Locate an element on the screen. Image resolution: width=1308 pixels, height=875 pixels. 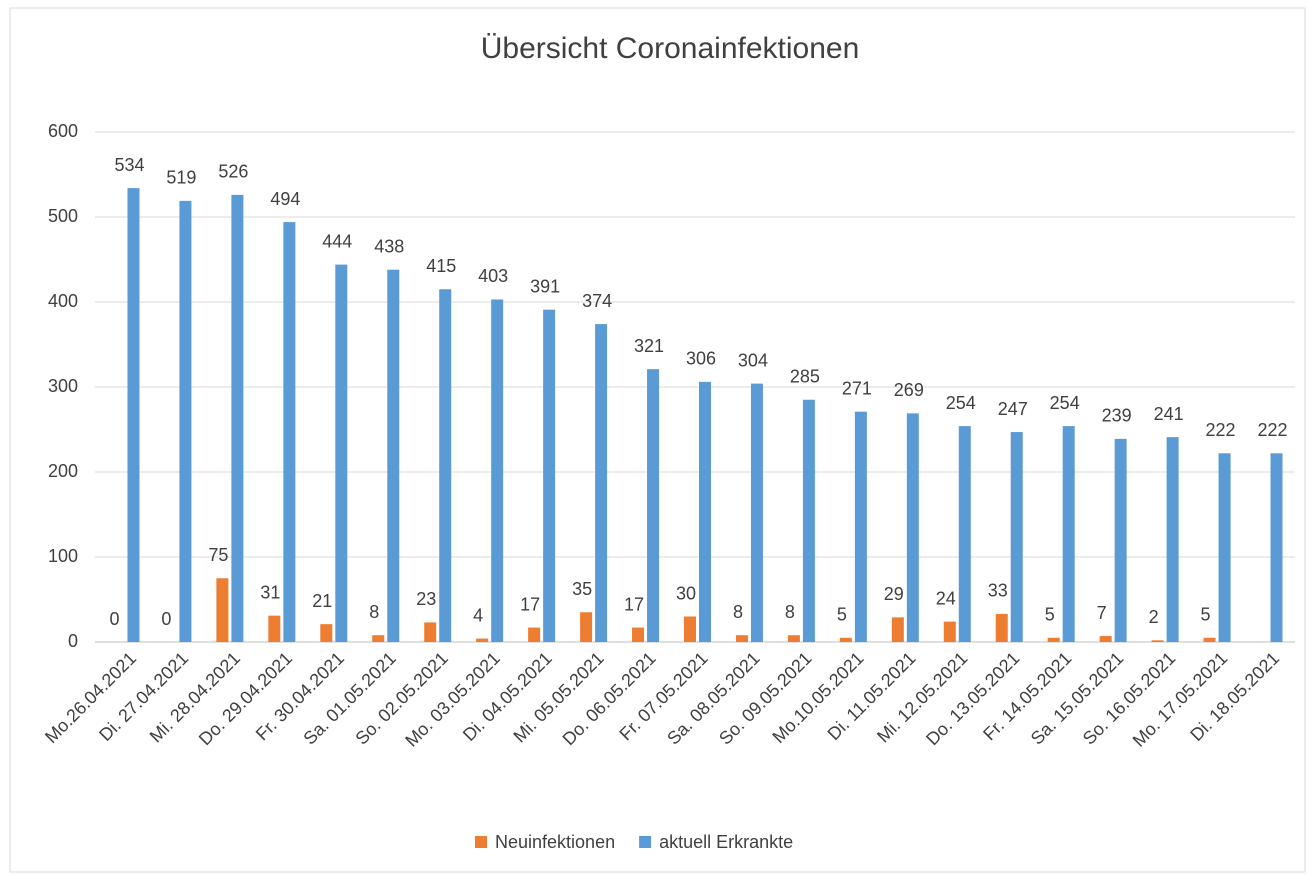
data-label: 241 is located at coordinates (1169, 414).